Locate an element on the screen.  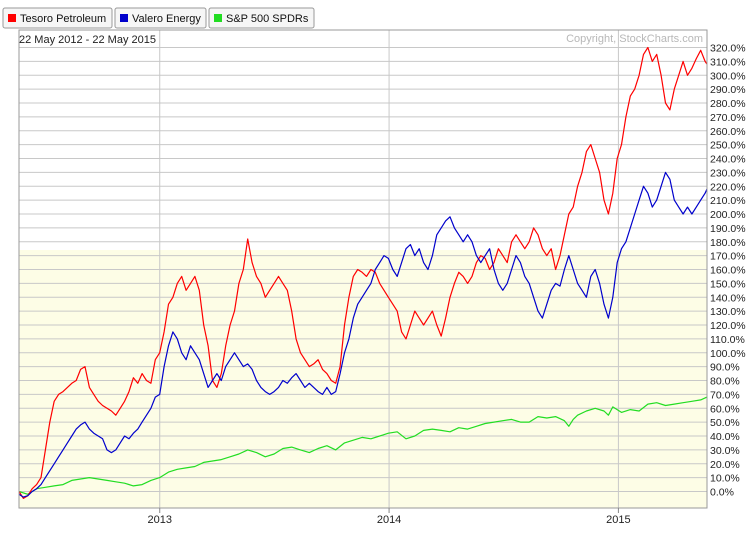
legend-item-3: S&P 500 SPDRs is located at coordinates (261, 18).